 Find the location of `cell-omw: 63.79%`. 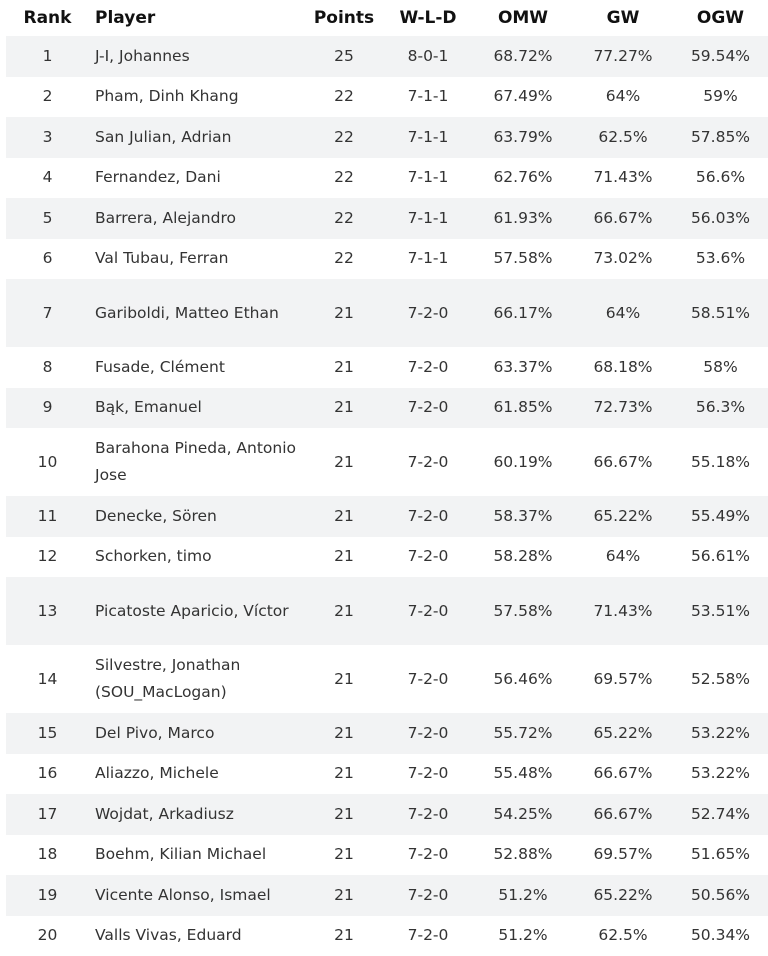

cell-omw: 63.79% is located at coordinates (523, 137).